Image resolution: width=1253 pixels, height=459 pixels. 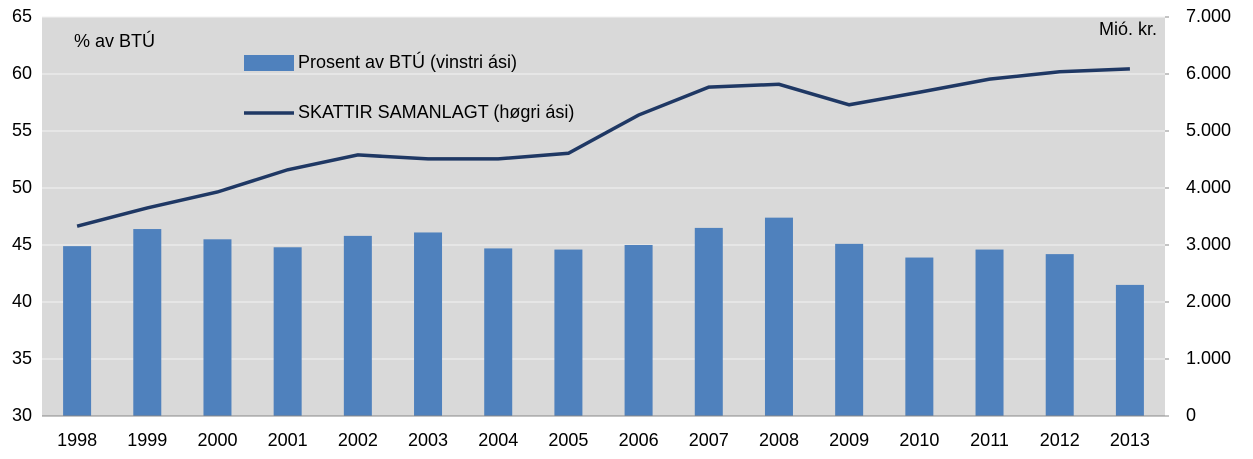 I want to click on y-tick-label: 30, so click(x=22, y=415).